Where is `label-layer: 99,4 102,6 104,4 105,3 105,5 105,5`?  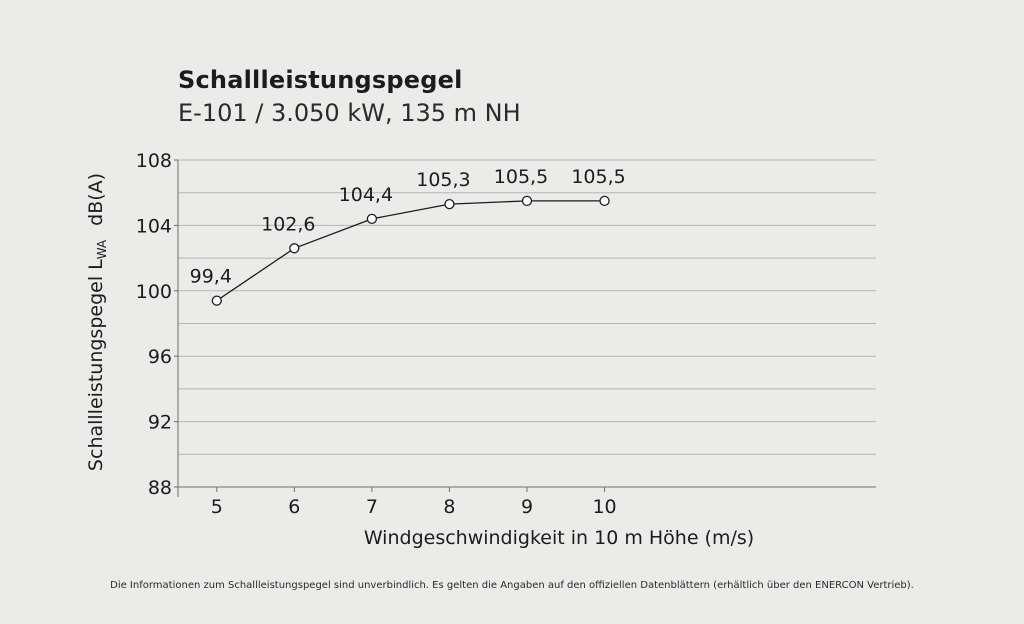
label-layer: 99,4 102,6 104,4 105,3 105,5 105,5 is located at coordinates (408, 227).